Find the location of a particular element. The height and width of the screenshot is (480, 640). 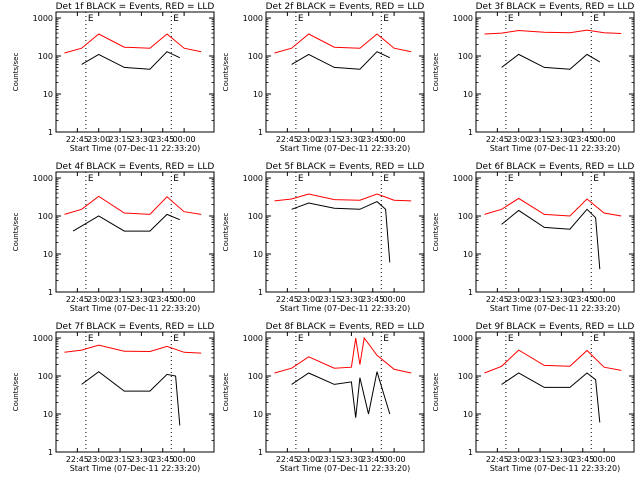

panel-title: Det 3f BLACK = Events, RED = LLD is located at coordinates (555, 7).